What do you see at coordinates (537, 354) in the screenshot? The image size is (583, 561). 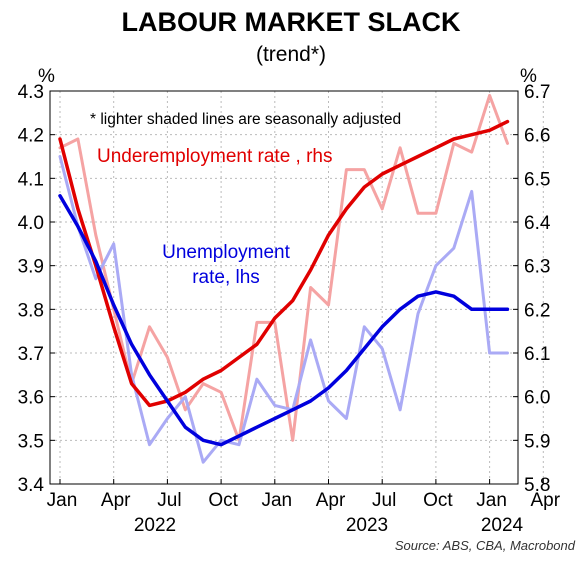 I see `right-tick-label: 6.1` at bounding box center [537, 354].